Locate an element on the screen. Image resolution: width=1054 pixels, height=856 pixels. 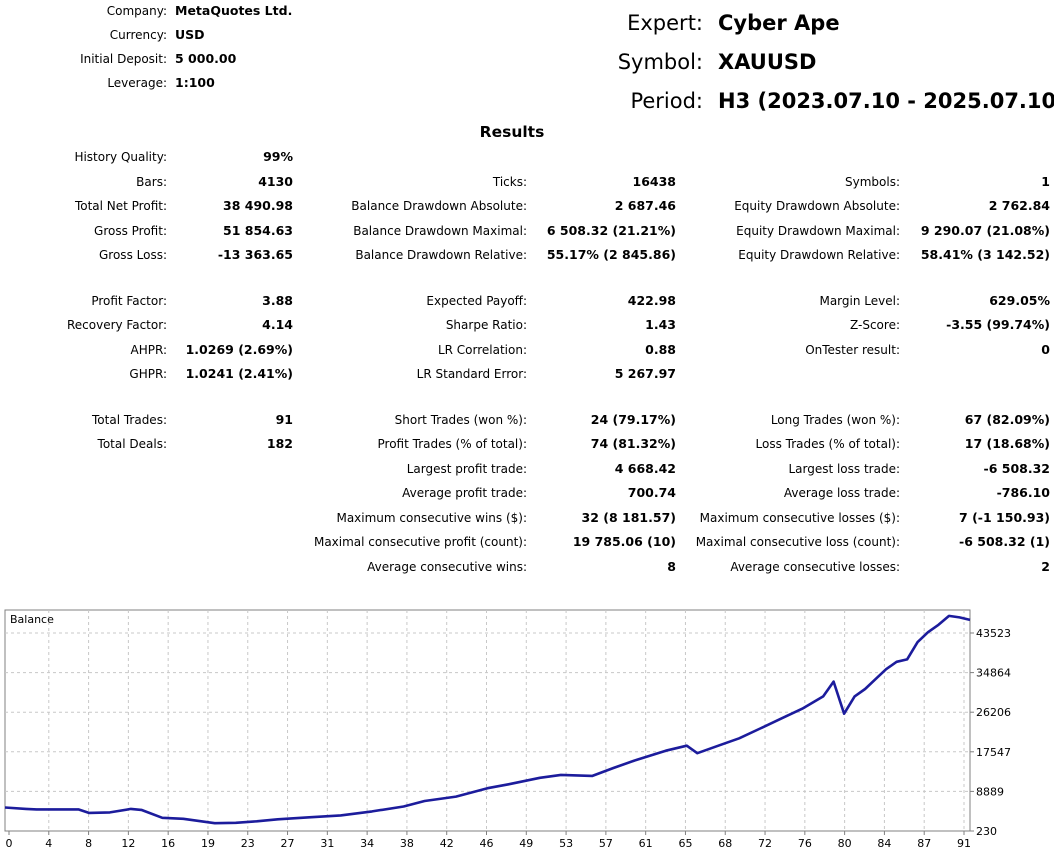
x-tick-label: 46 is located at coordinates (487, 843).